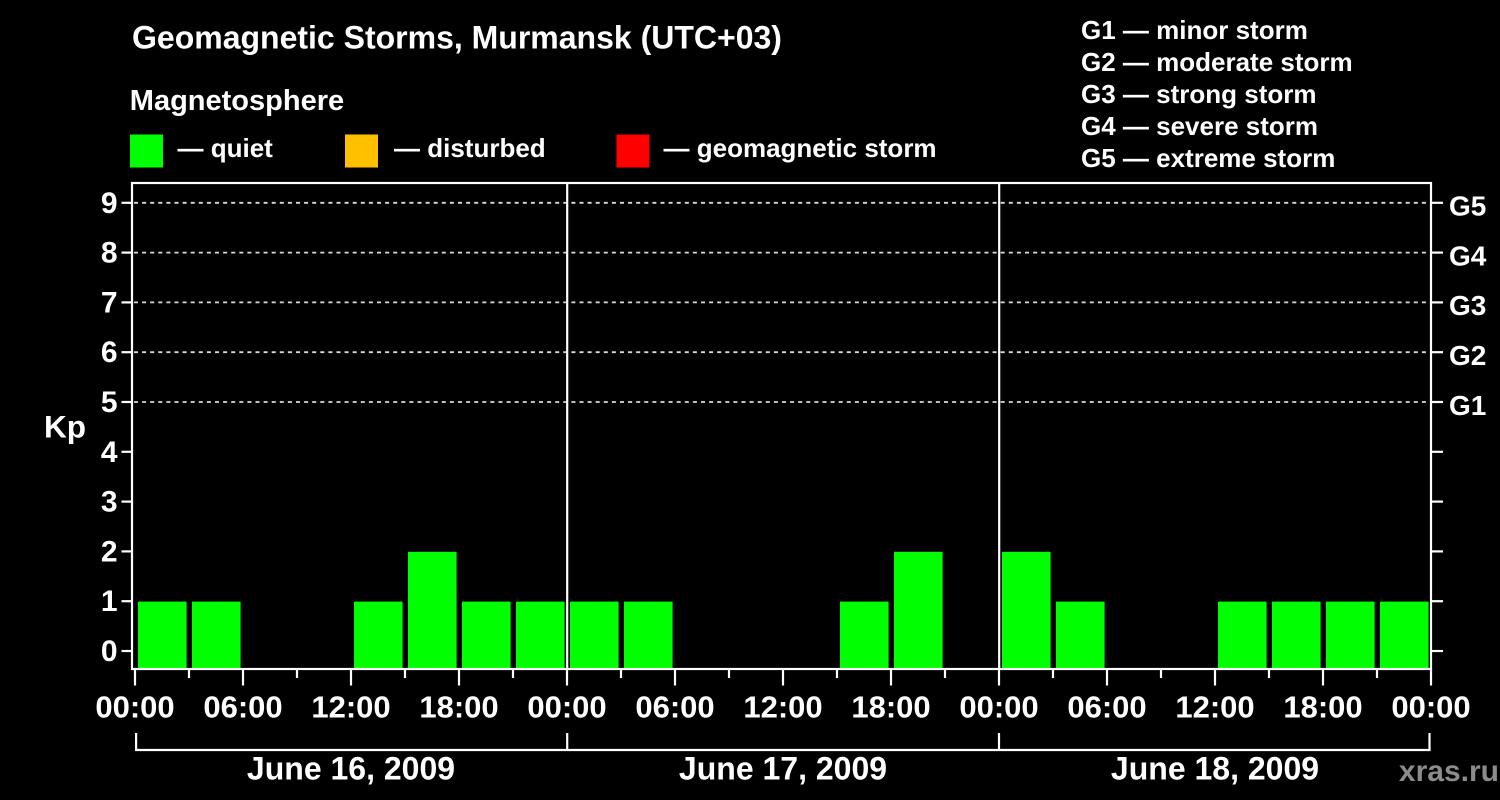 The image size is (1500, 800). I want to click on svg-text: — quiet, so click(226, 148).